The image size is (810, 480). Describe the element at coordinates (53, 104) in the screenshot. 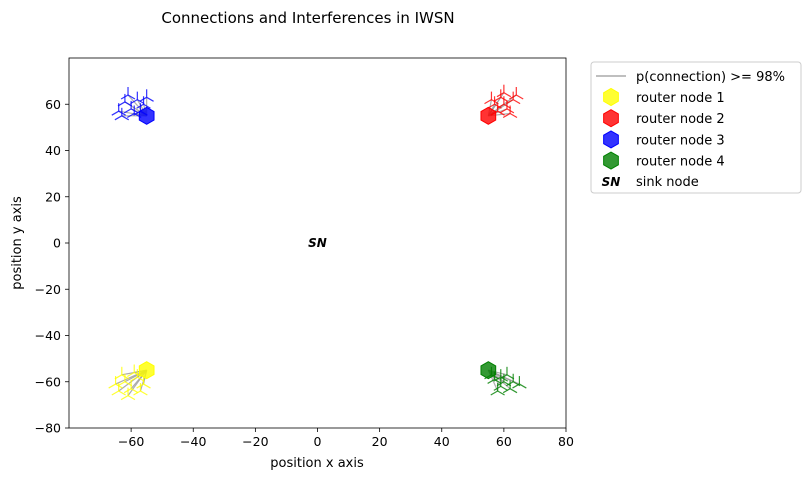

I see `y-tick-label: 60` at that location.